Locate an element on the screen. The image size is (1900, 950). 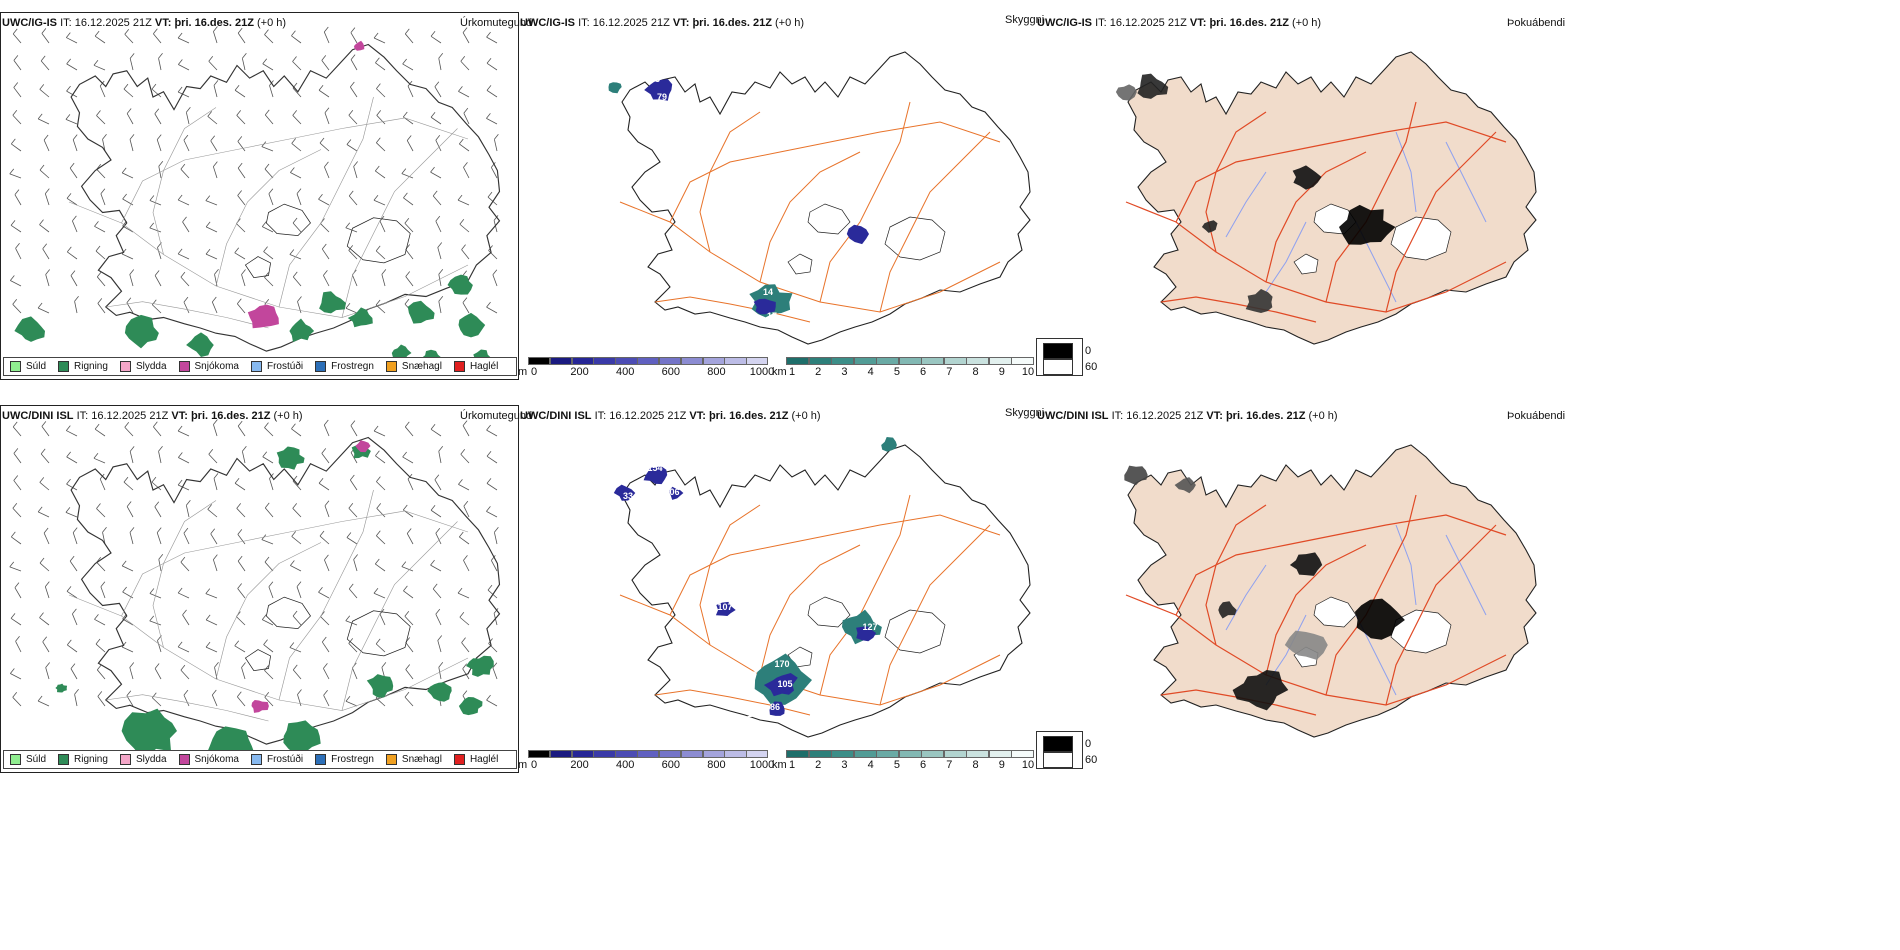
fog-legend-row: 60 is located at coordinates (1070, 760).